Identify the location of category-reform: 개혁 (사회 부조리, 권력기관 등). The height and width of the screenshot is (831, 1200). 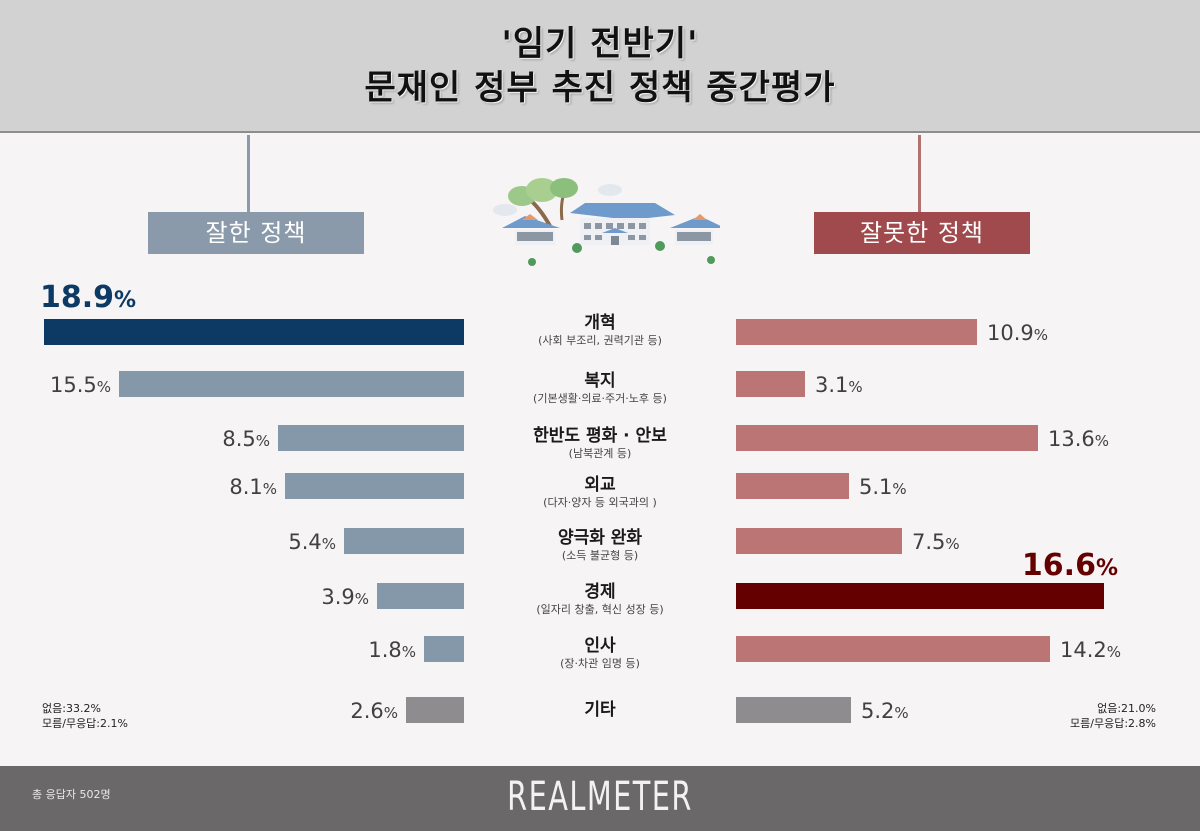
(600, 330).